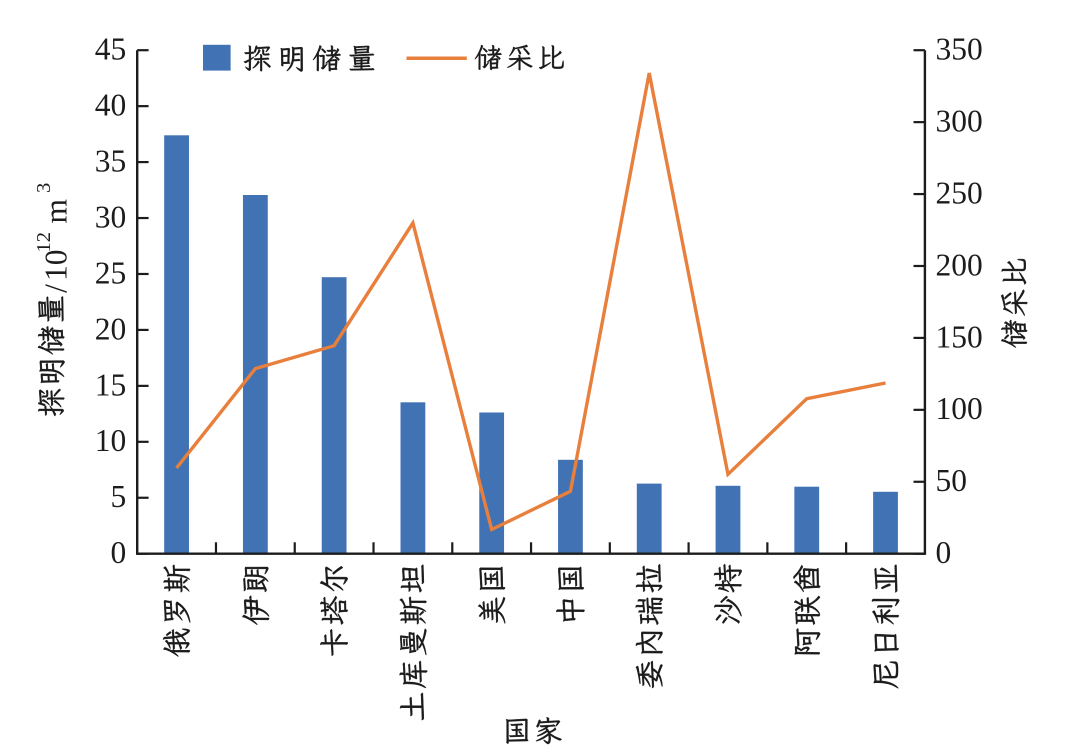 The image size is (1080, 753). I want to click on svg-text: 350, so click(959, 49).